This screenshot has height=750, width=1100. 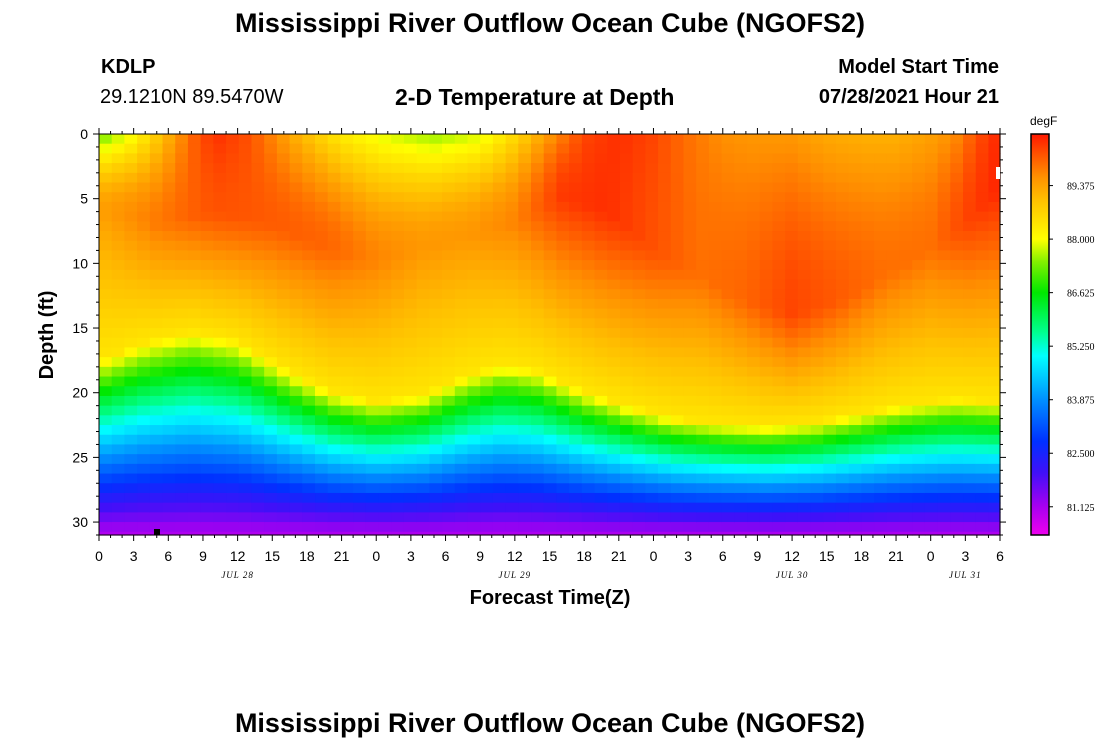 What do you see at coordinates (203, 556) in the screenshot?
I see `x-tick-label: 9` at bounding box center [203, 556].